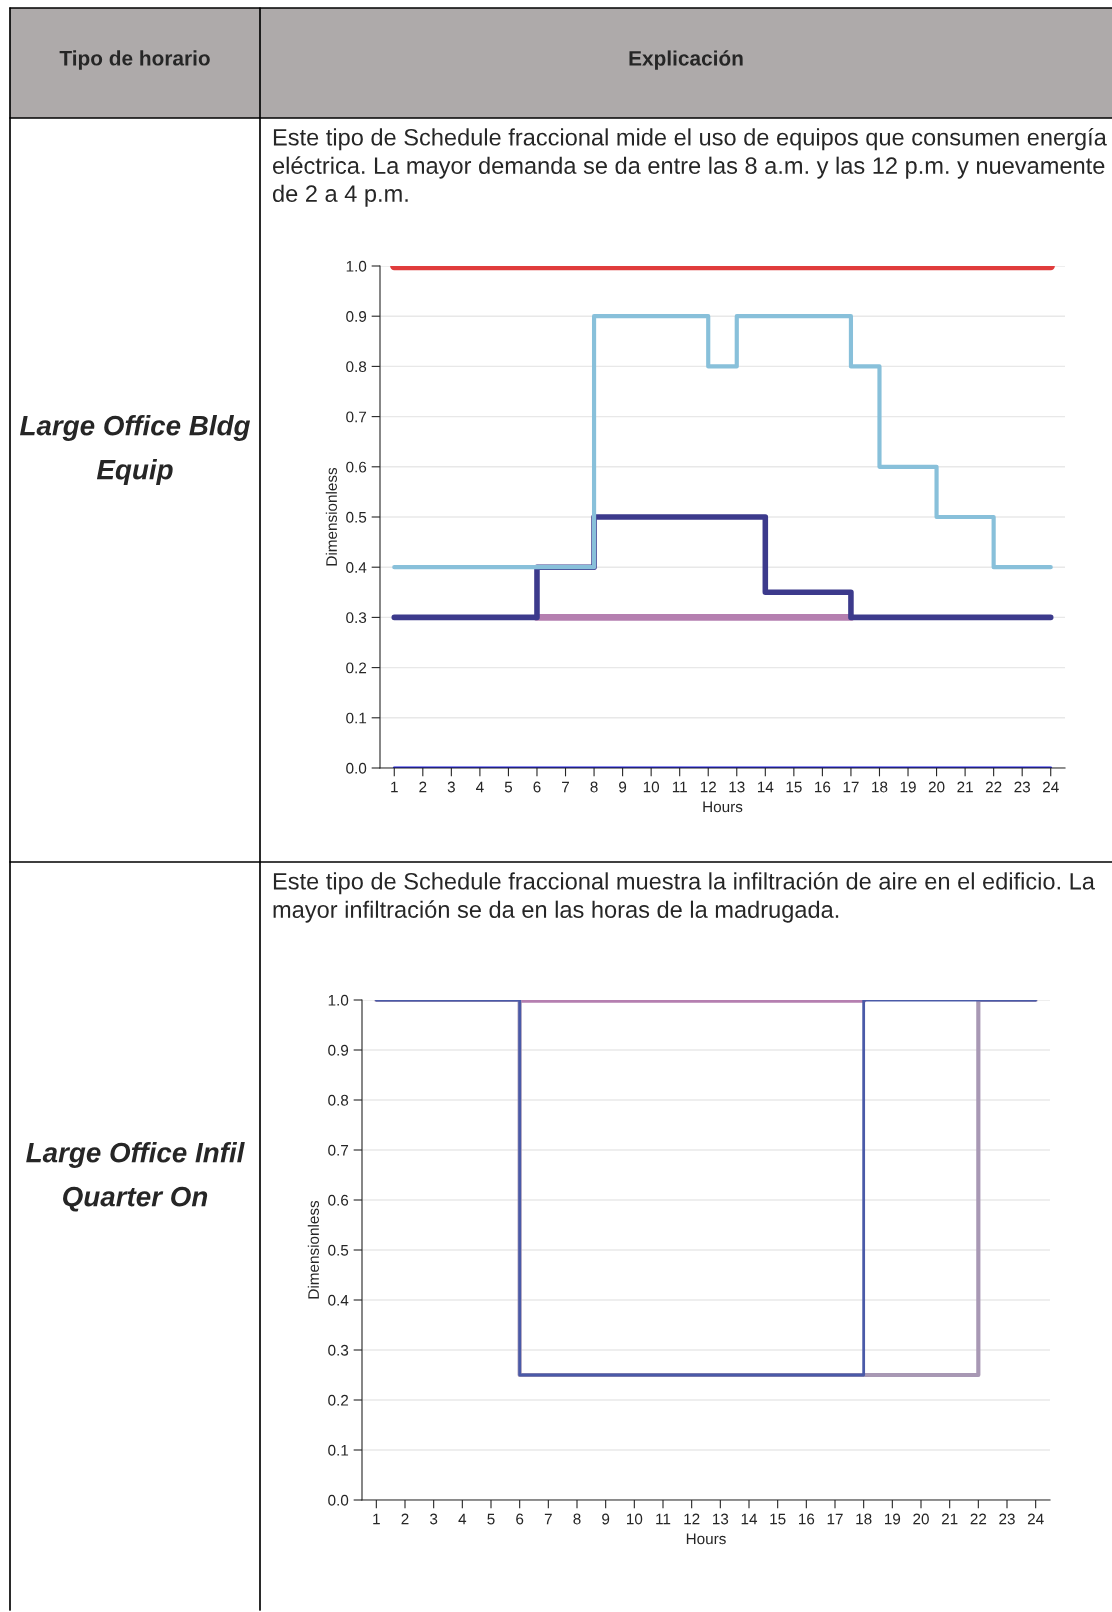  What do you see at coordinates (686, 60) in the screenshot?
I see `text: Explicación` at bounding box center [686, 60].